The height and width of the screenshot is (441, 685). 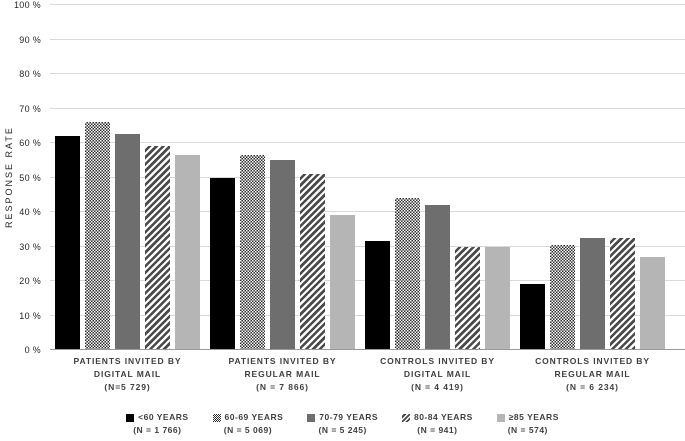 I want to click on legend-label: <60 YEARS, so click(x=163, y=417).